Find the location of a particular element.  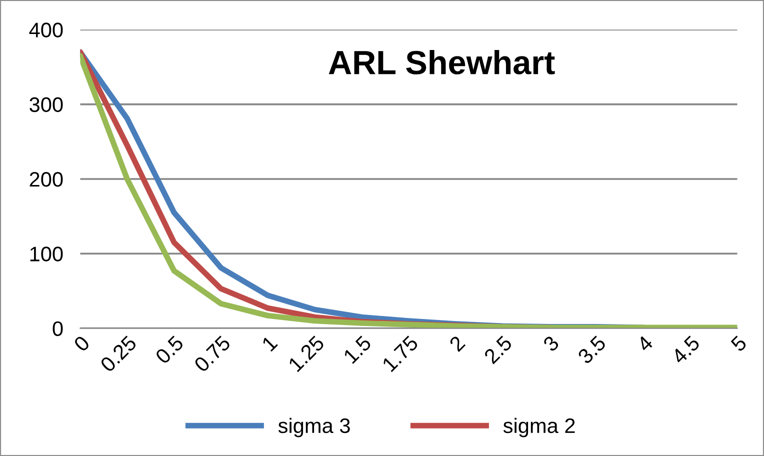

x-tick-label: 1.5 is located at coordinates (357, 349).